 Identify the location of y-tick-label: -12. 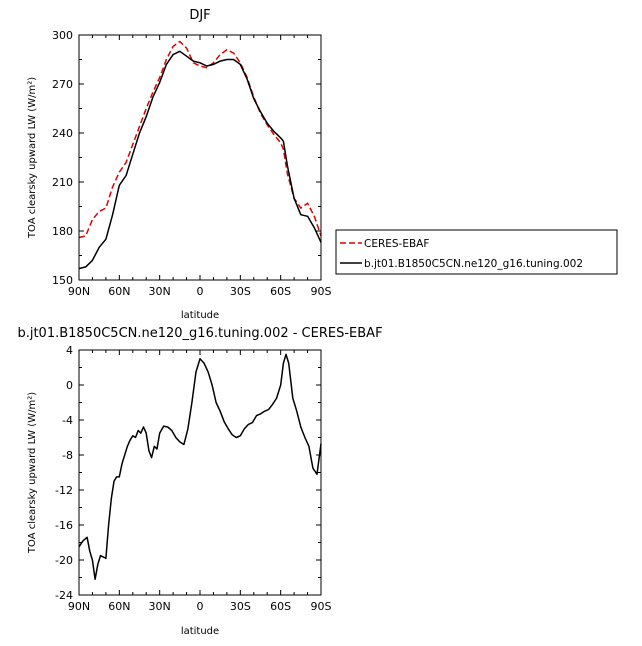
(64, 490).